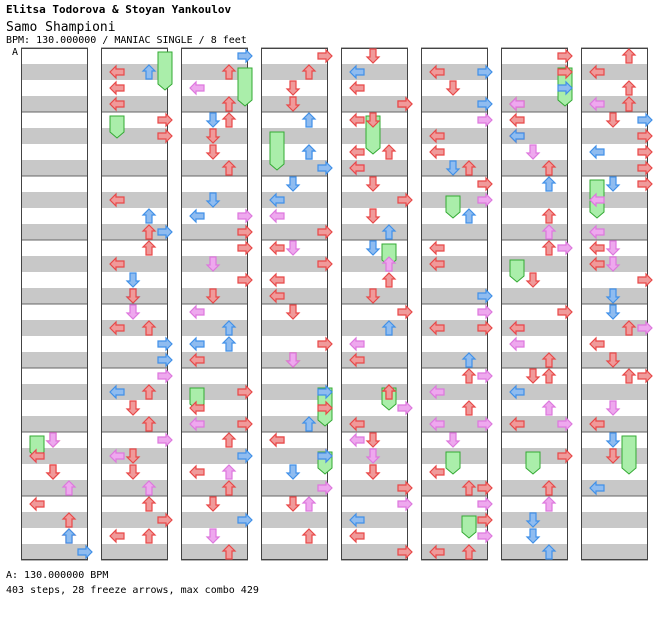 The width and height of the screenshot is (672, 620). What do you see at coordinates (61, 27) in the screenshot?
I see `song-title: Samo Shampioni` at bounding box center [61, 27].